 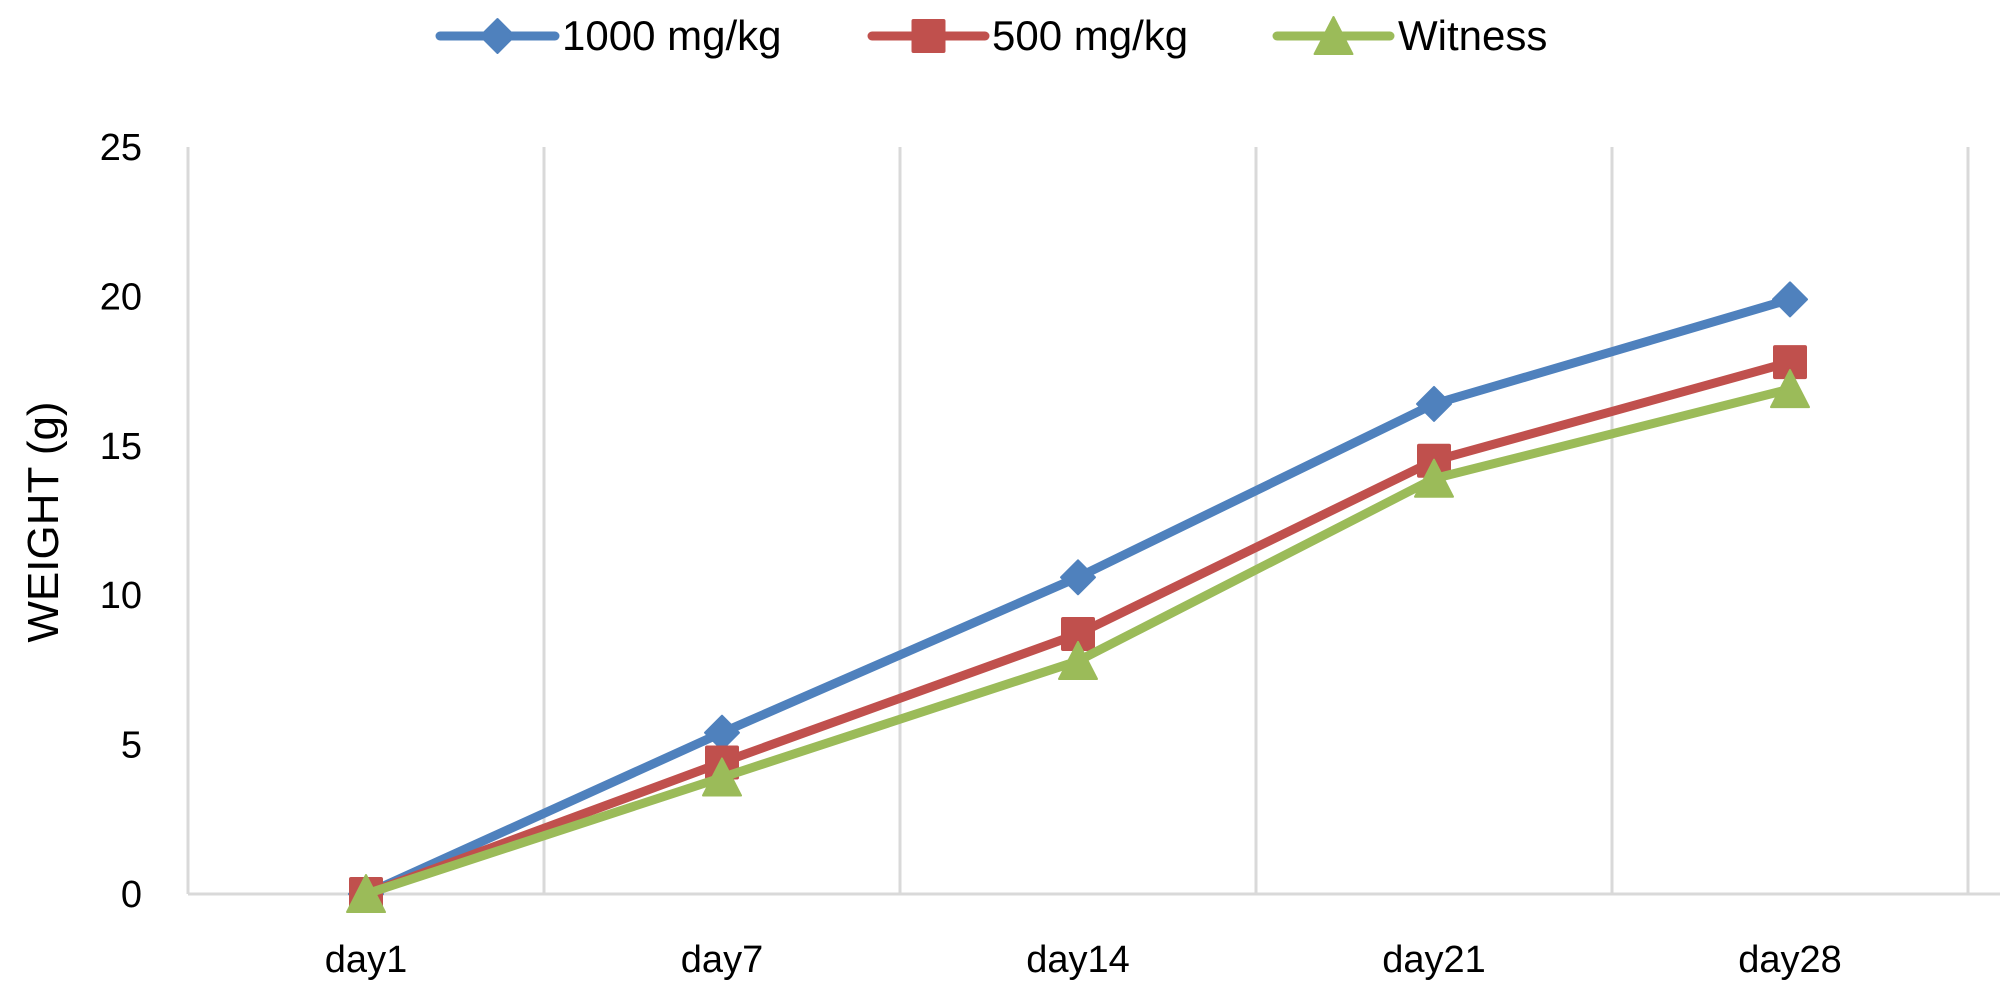 What do you see at coordinates (722, 960) in the screenshot?
I see `x-tick-label: day7` at bounding box center [722, 960].